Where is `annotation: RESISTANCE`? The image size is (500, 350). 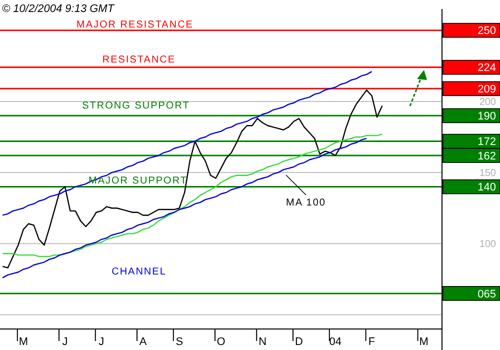
annotation: RESISTANCE is located at coordinates (139, 60).